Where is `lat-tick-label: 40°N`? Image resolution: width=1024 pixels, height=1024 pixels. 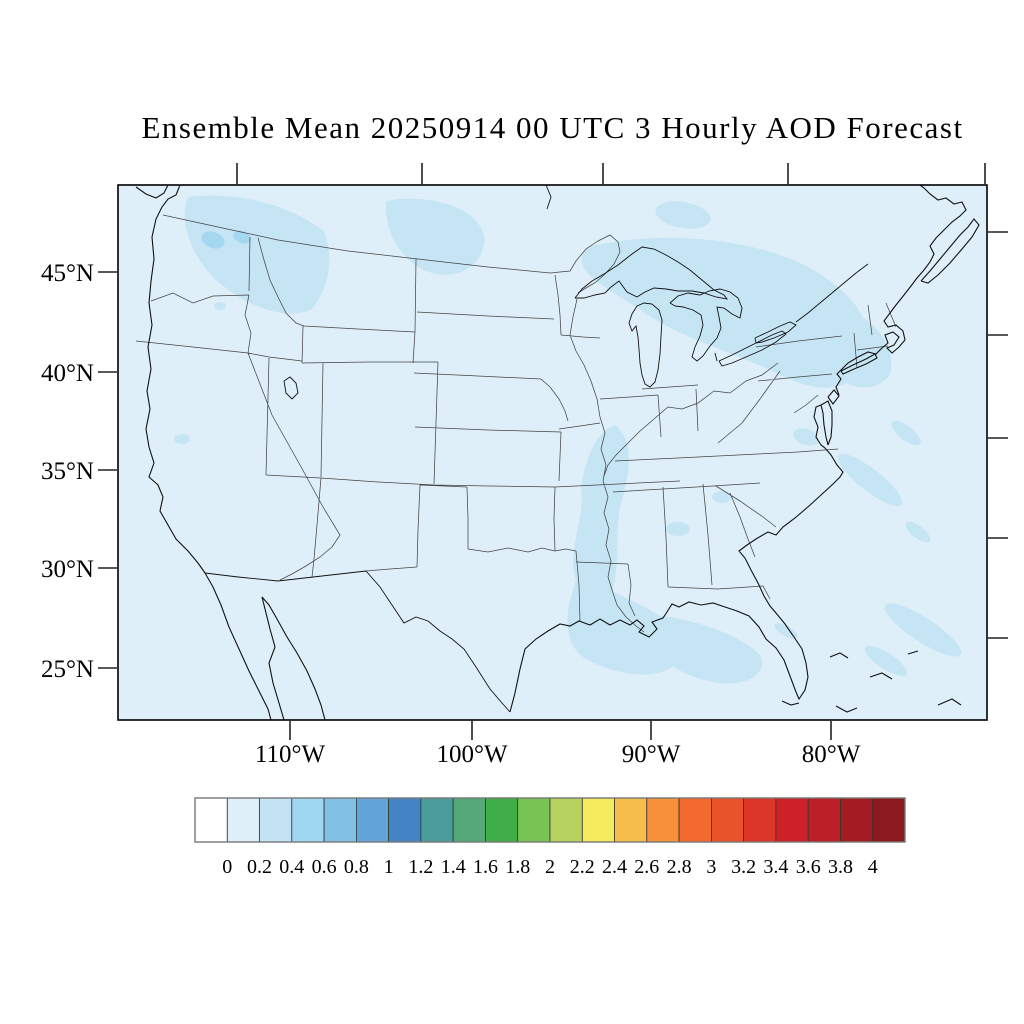
lat-tick-label: 40°N is located at coordinates (67, 373).